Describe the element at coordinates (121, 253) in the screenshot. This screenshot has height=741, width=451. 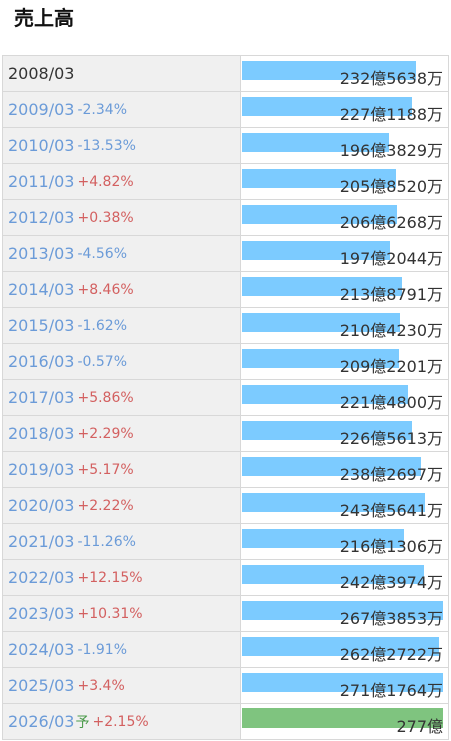
I see `fiscal-year-cell: 2013/03 -4.56%` at that location.